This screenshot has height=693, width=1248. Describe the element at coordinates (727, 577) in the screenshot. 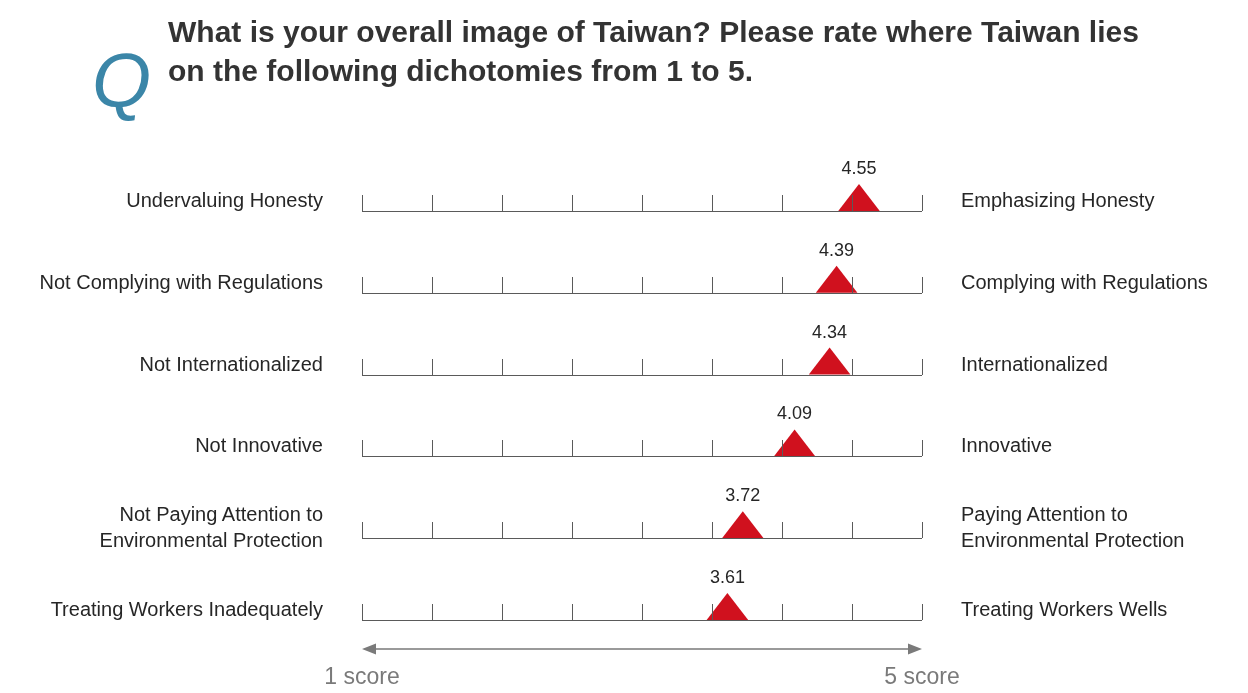

I see `data-label: 3.61` at that location.